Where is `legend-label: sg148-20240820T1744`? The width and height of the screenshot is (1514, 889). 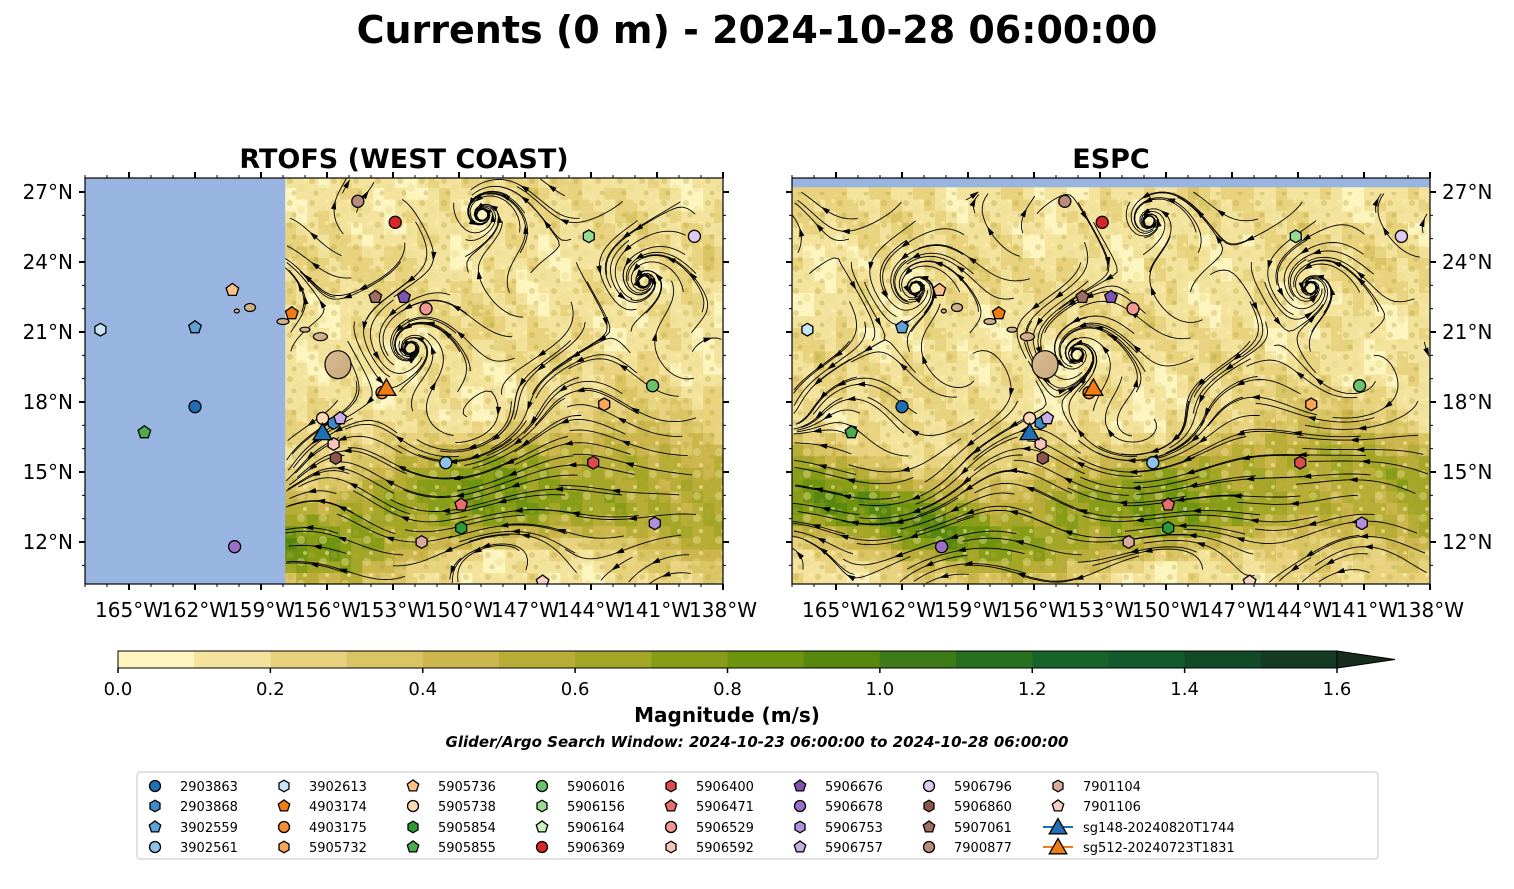 legend-label: sg148-20240820T1744 is located at coordinates (1159, 828).